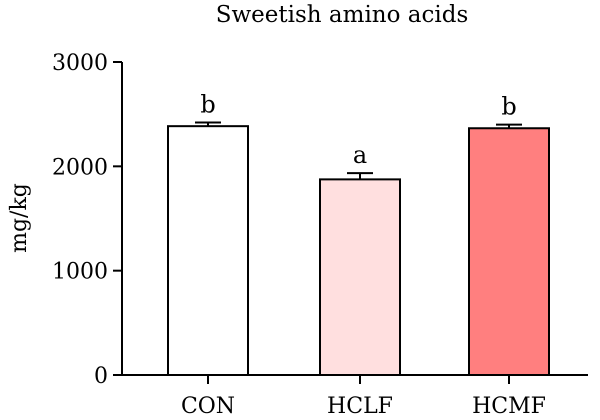 The image size is (600, 420). I want to click on chart-title: Sweetish amino acids, so click(342, 15).